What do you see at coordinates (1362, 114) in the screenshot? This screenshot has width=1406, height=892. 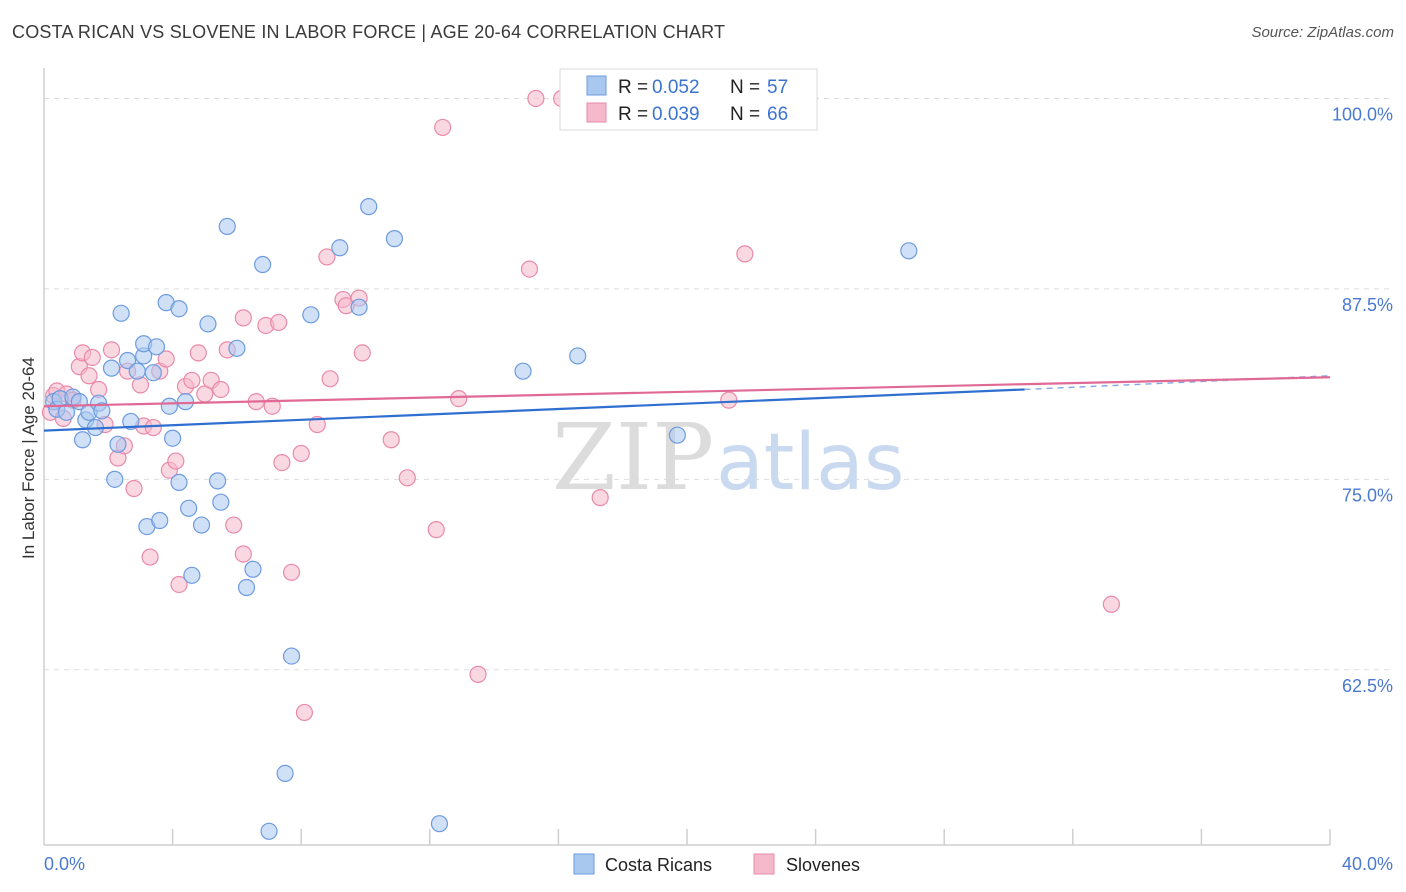 I see `y-tick-label-0: 100.0%` at bounding box center [1362, 114].